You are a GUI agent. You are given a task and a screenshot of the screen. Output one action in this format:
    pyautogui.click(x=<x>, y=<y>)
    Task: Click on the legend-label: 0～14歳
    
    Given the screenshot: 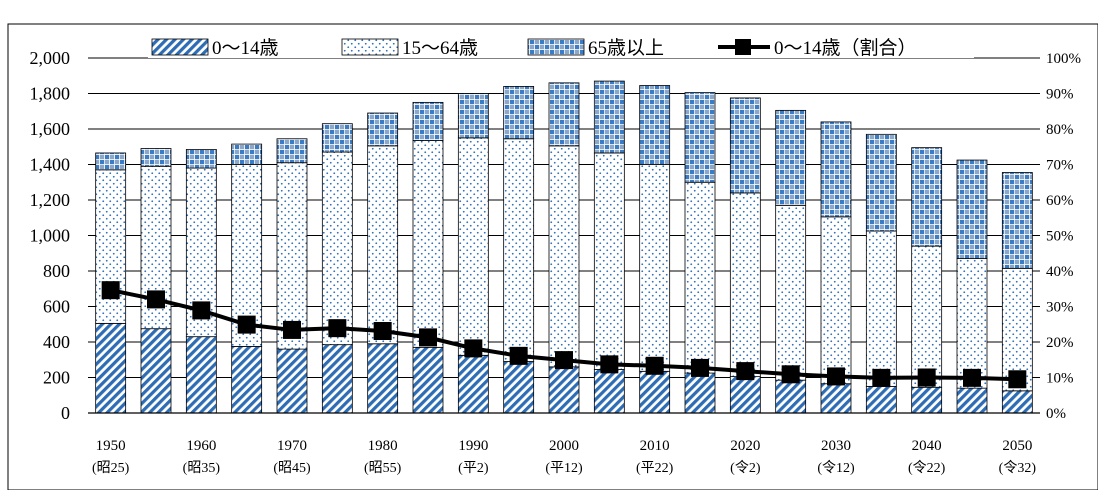 What is the action you would take?
    pyautogui.click(x=245, y=48)
    